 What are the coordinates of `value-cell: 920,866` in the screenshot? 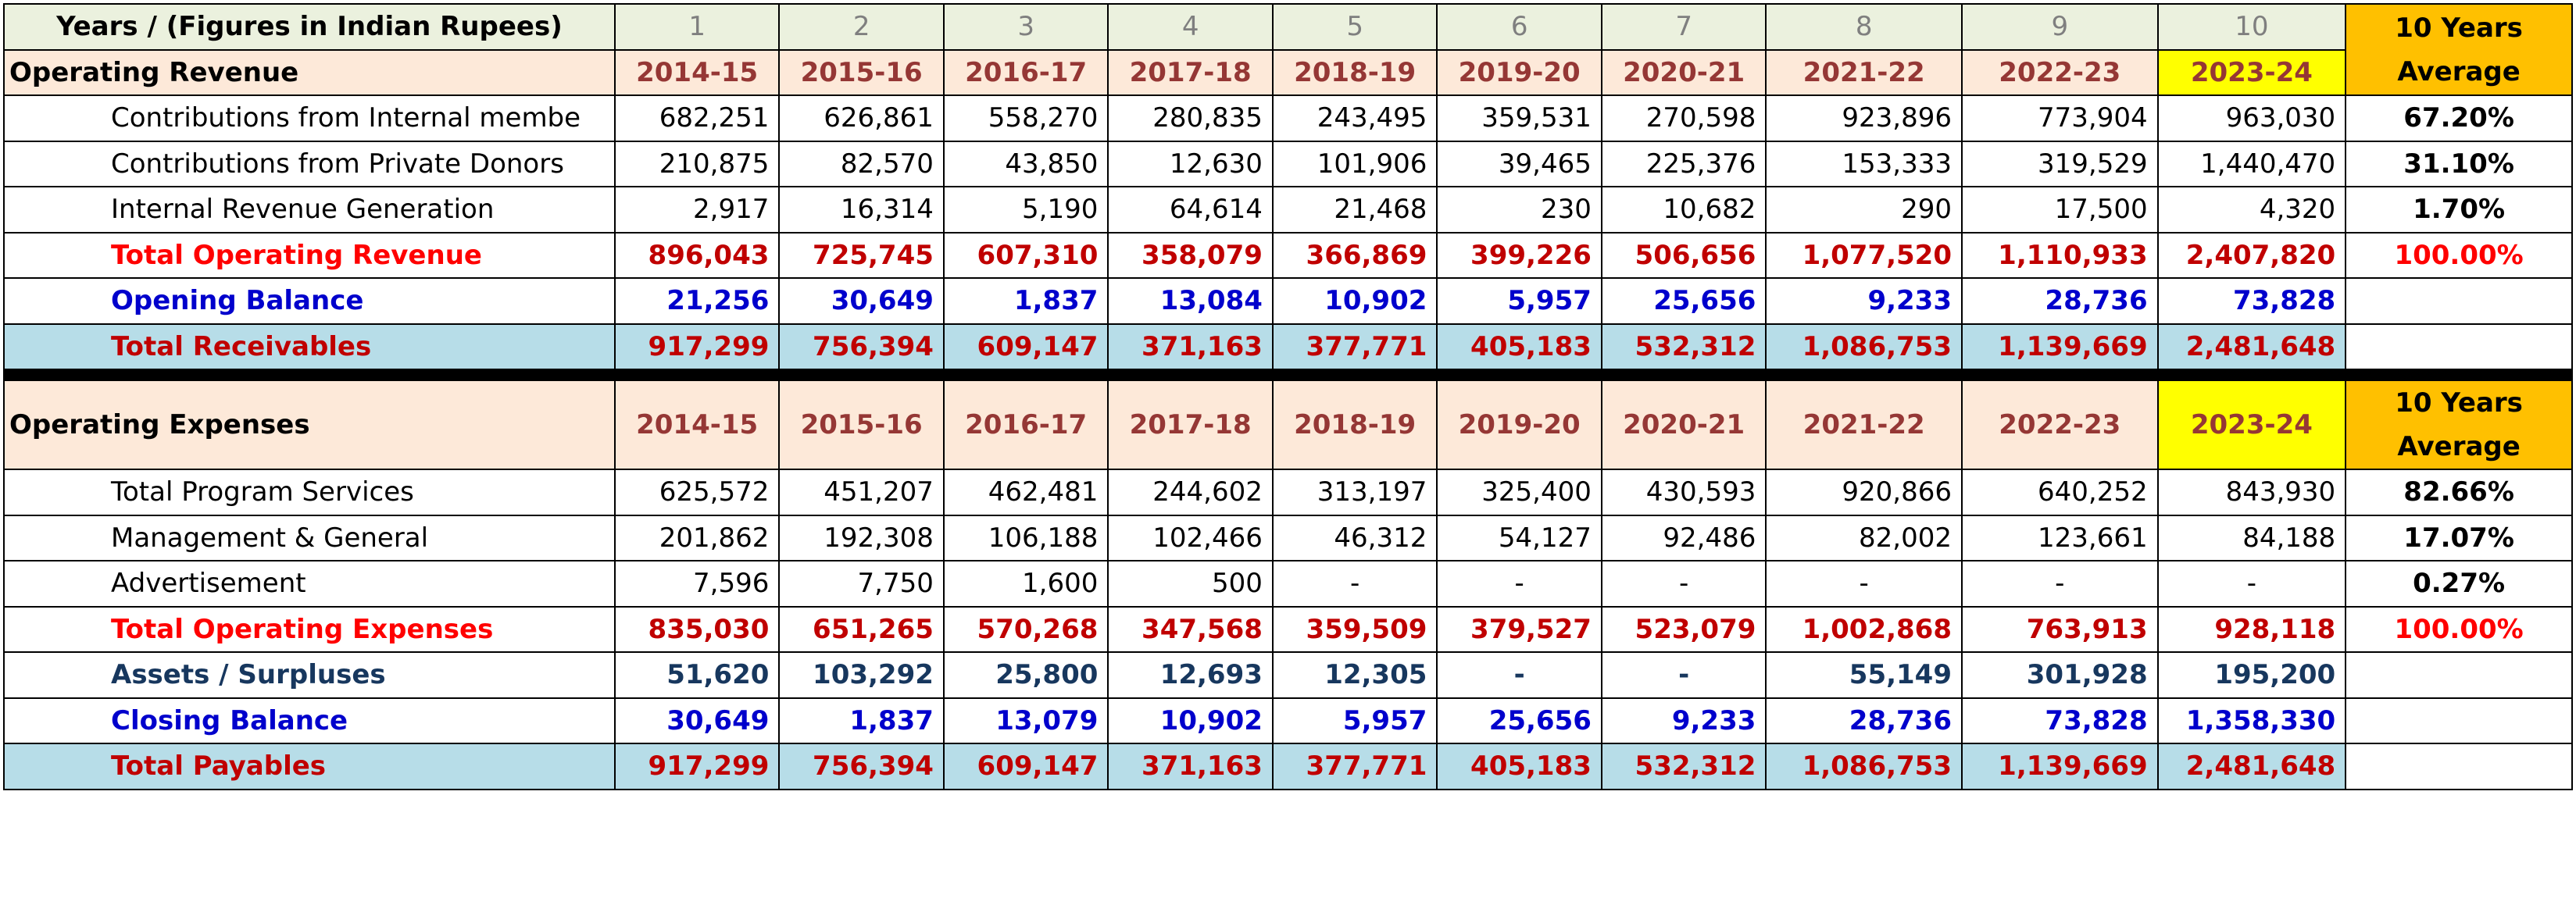 It's located at (1864, 492).